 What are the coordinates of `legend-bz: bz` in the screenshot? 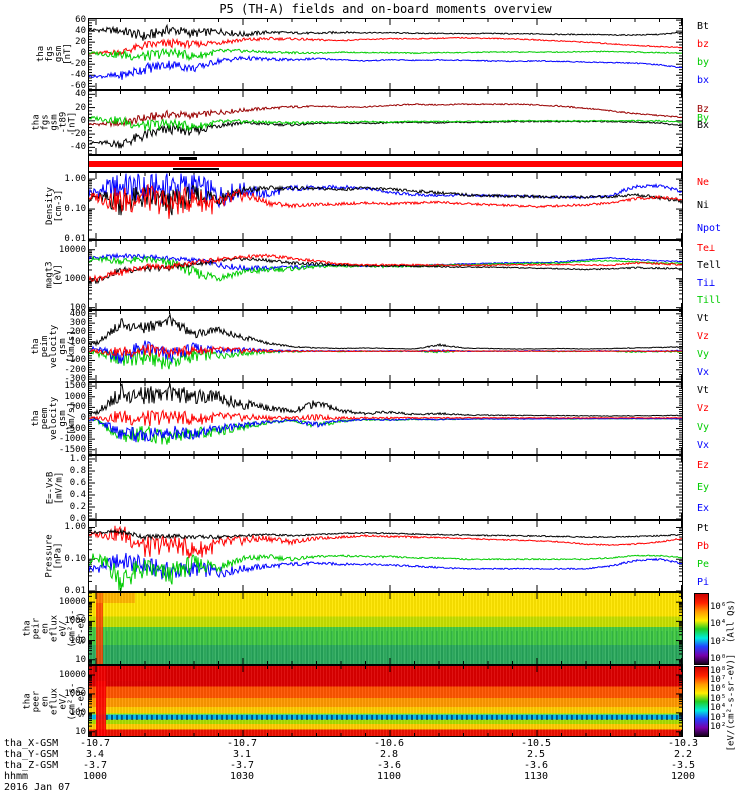 It's located at (703, 44).